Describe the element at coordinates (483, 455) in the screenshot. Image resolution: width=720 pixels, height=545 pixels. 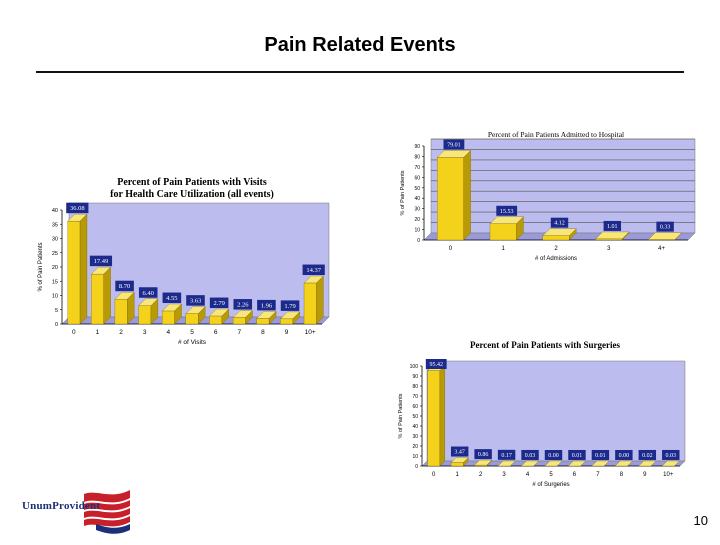
I see `data-label: 0.86` at that location.